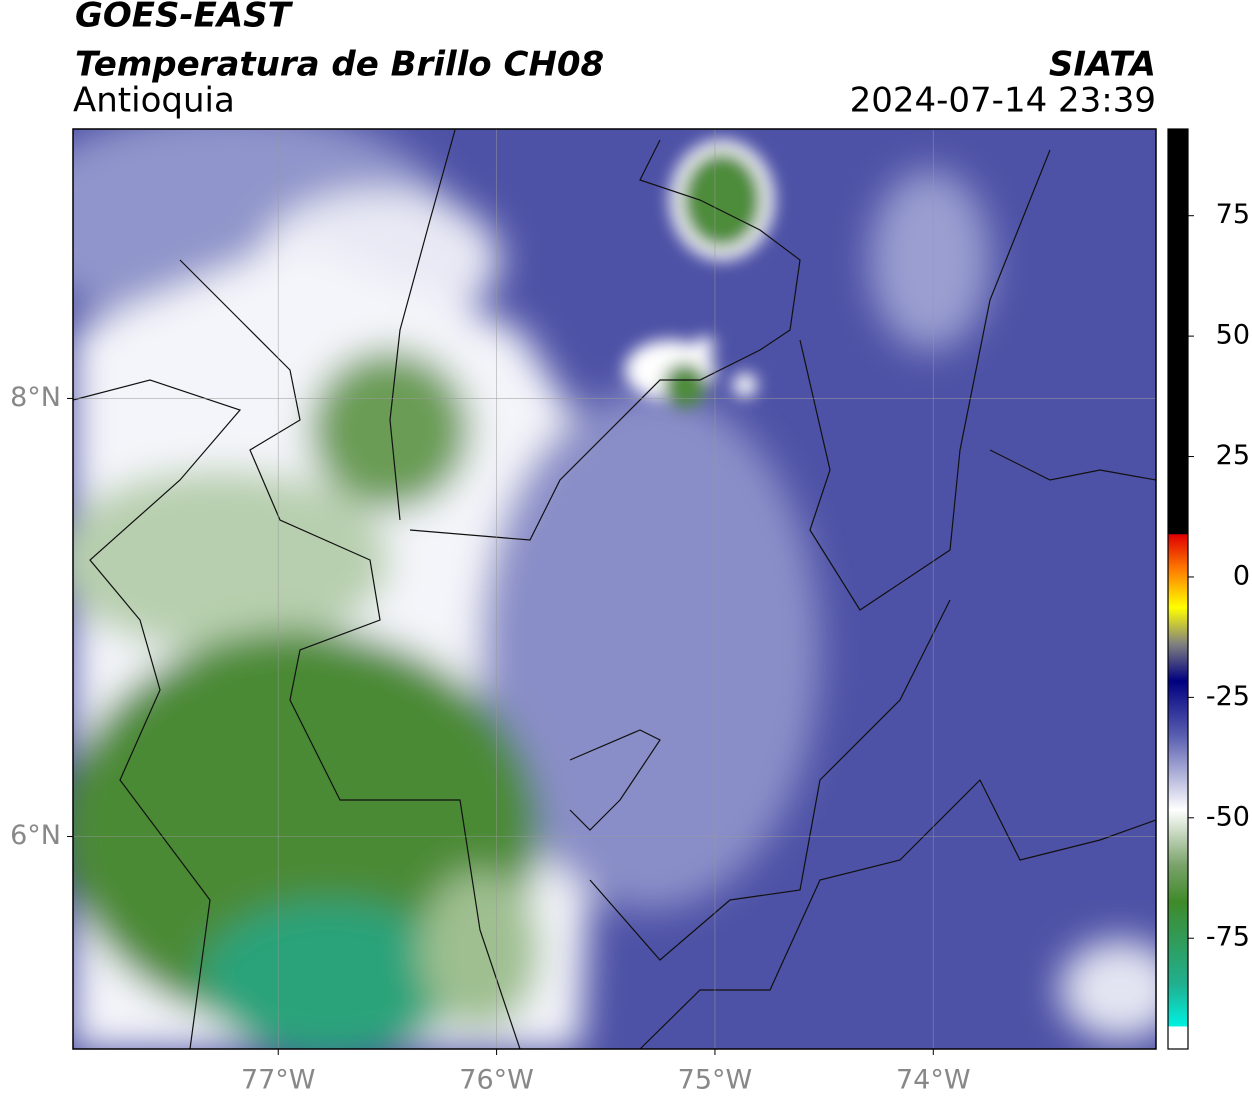 This screenshot has width=1252, height=1103. What do you see at coordinates (1178, 589) in the screenshot?
I see `colorbar` at bounding box center [1178, 589].